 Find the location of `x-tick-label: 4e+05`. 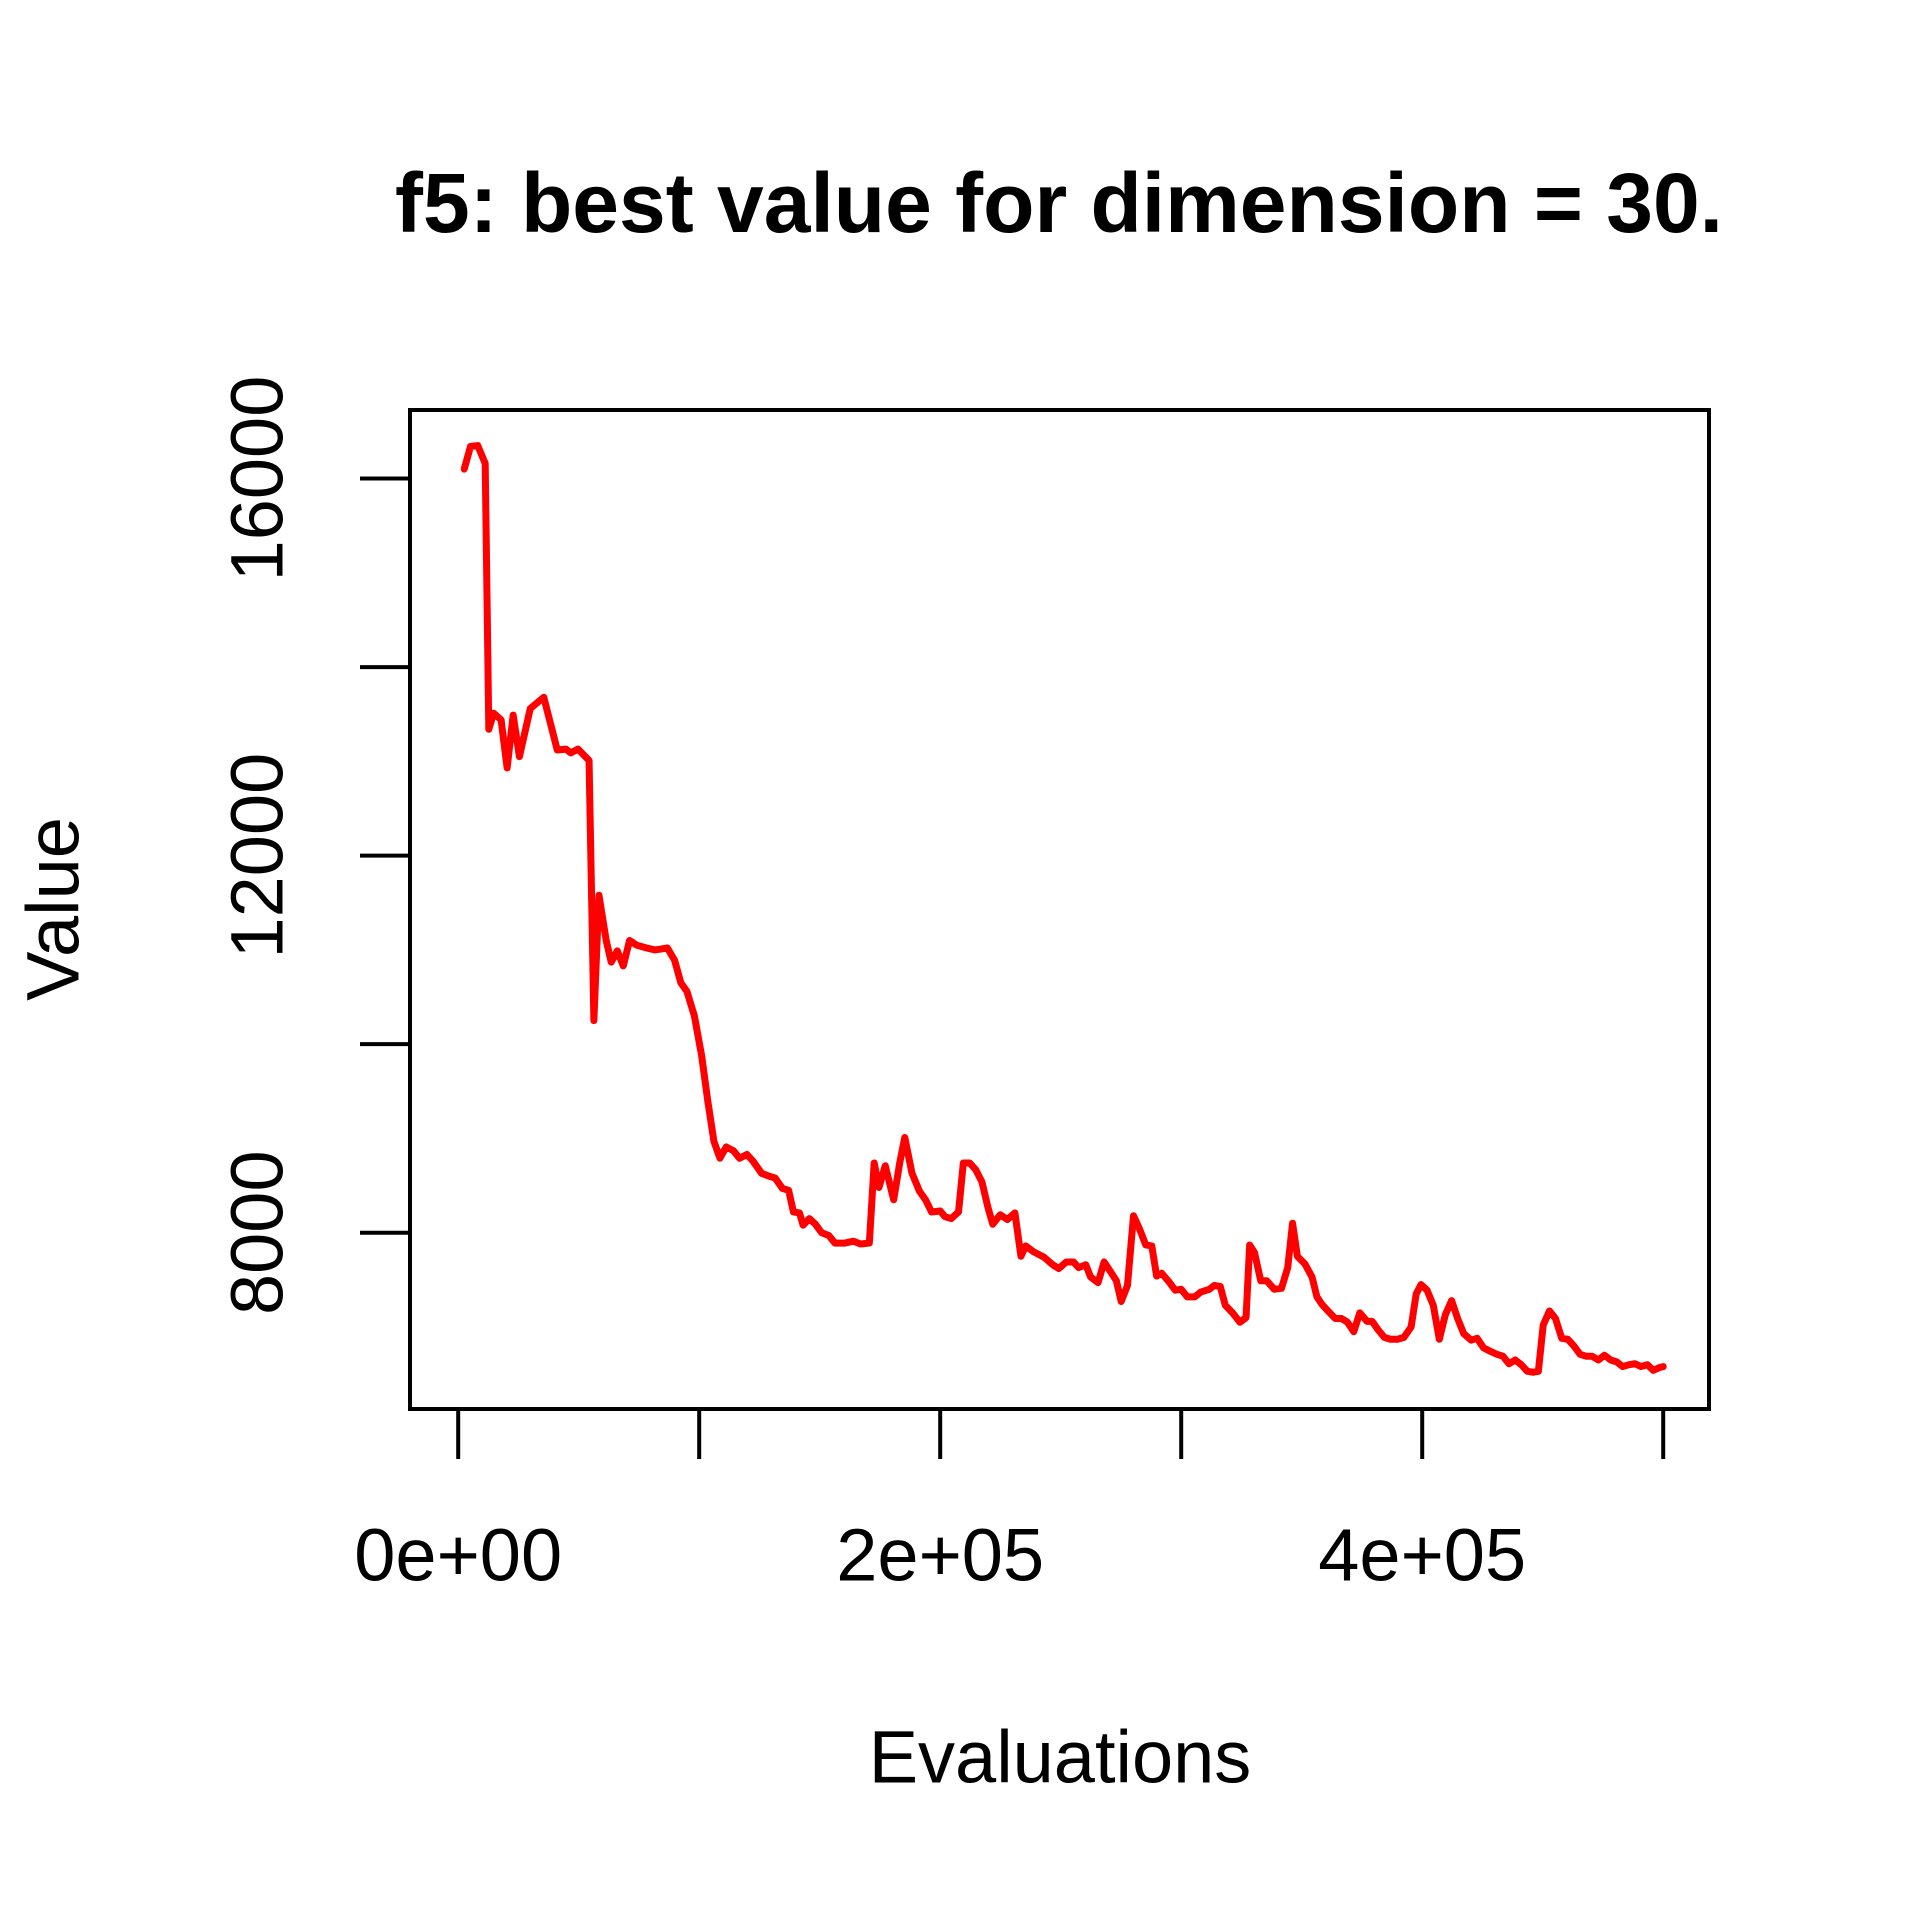

x-tick-label: 4e+05 is located at coordinates (1422, 1555).